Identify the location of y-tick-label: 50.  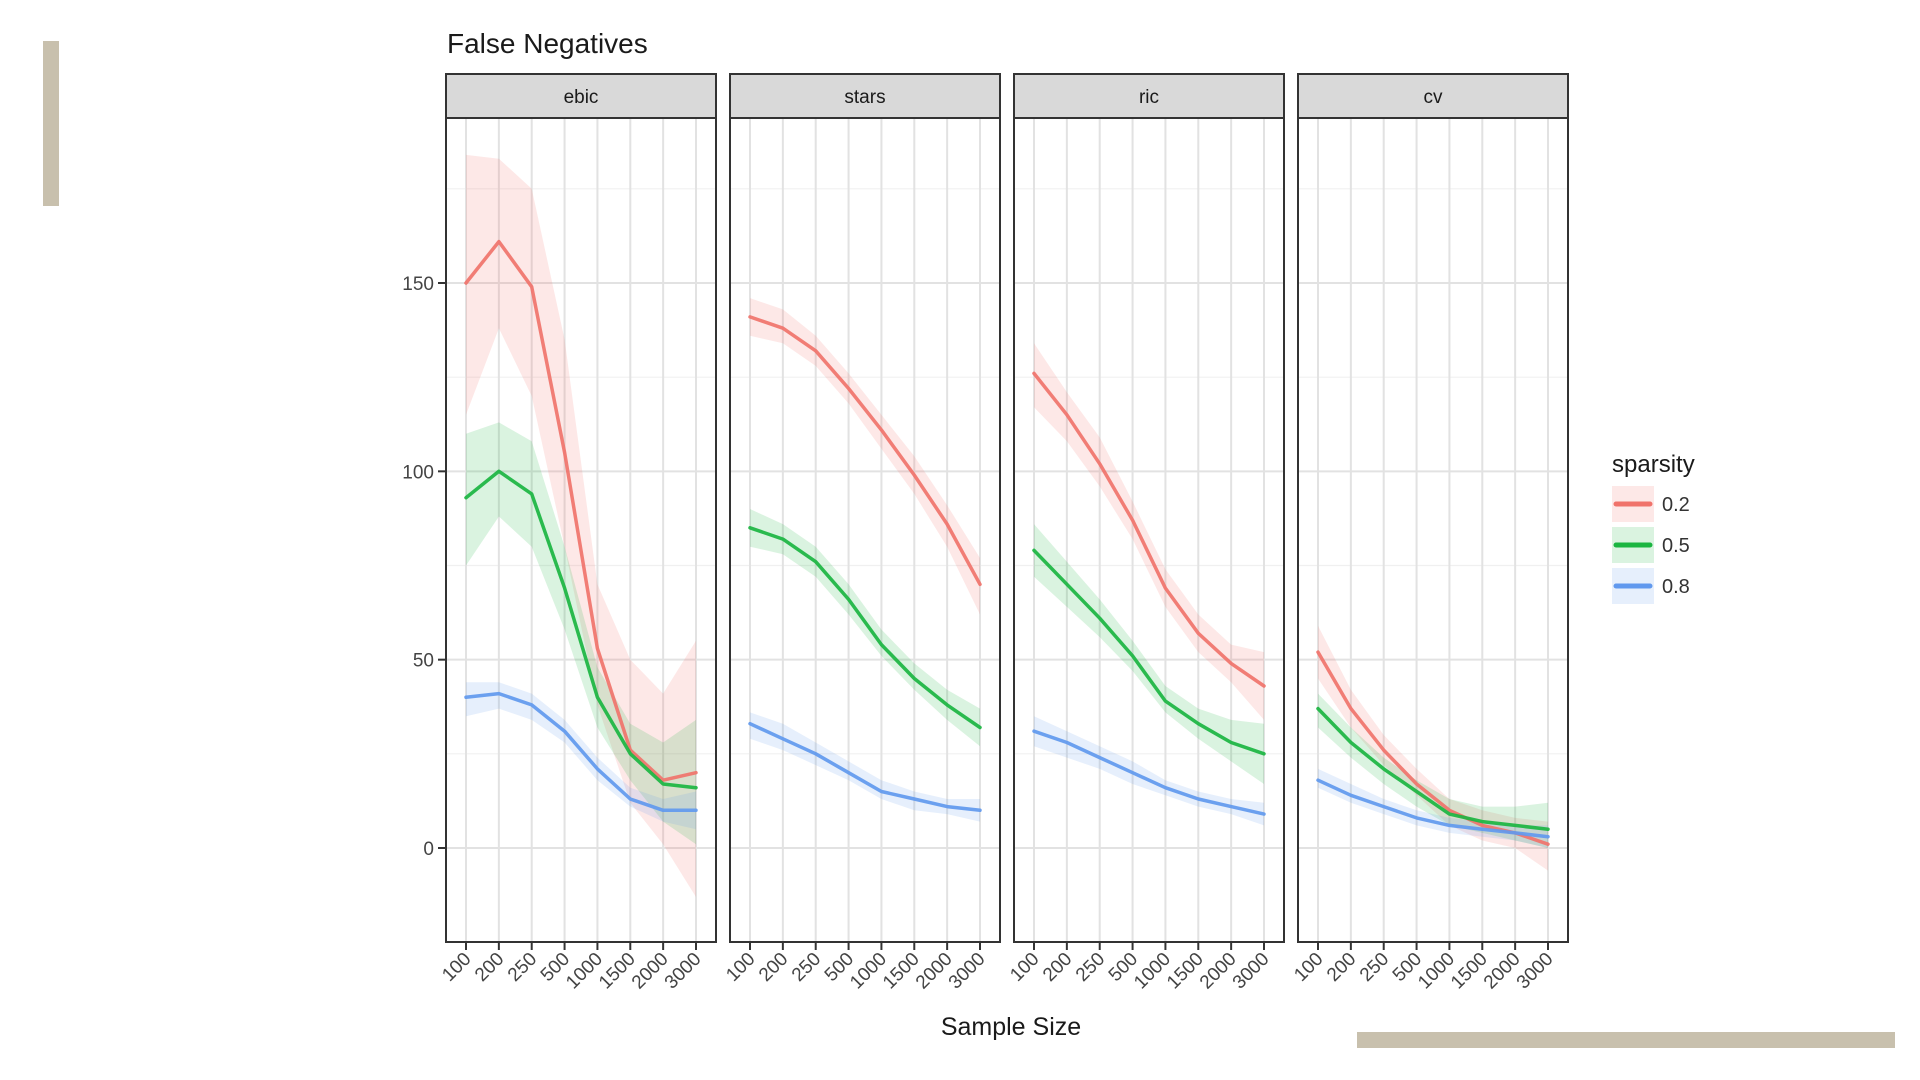
(423, 661).